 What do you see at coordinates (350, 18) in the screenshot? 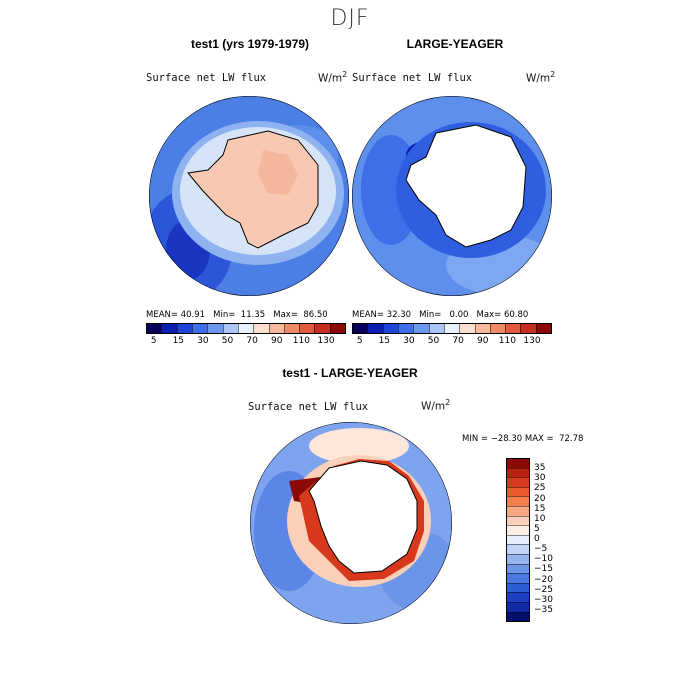
I see `main-title: DJF` at bounding box center [350, 18].